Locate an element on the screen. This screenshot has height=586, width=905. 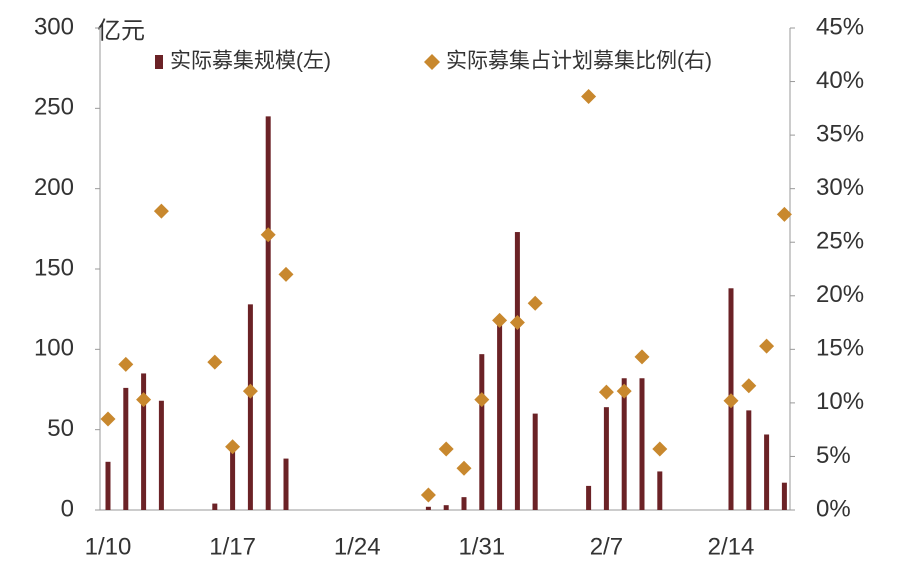
x-tick-label: 1/24 is located at coordinates (357, 546).